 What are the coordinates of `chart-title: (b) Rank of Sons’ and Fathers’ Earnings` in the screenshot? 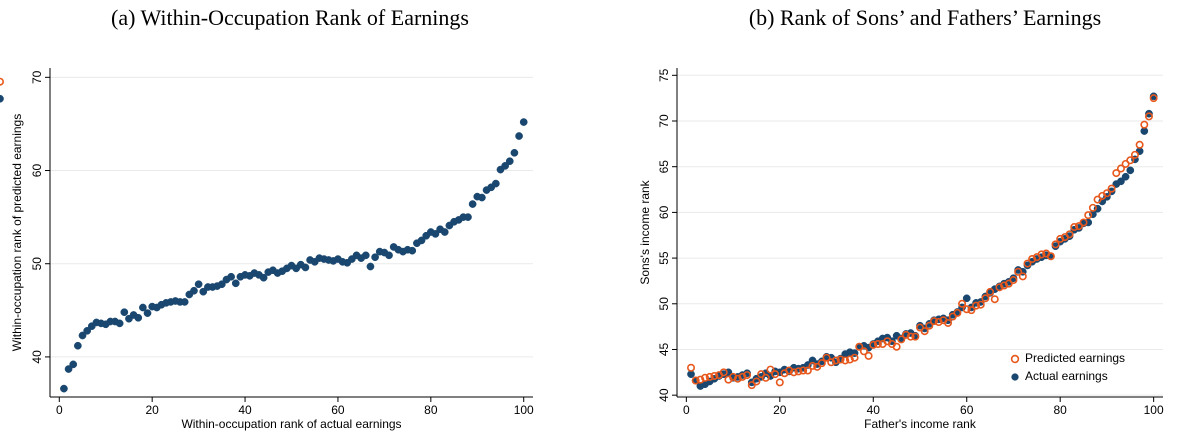 It's located at (925, 17).